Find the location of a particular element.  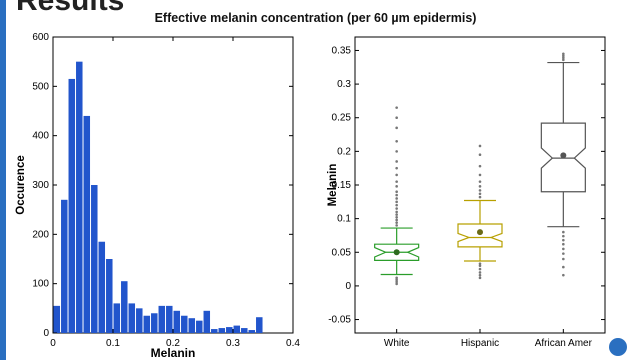

hist-x-axis-label: Melanin is located at coordinates (173, 353).